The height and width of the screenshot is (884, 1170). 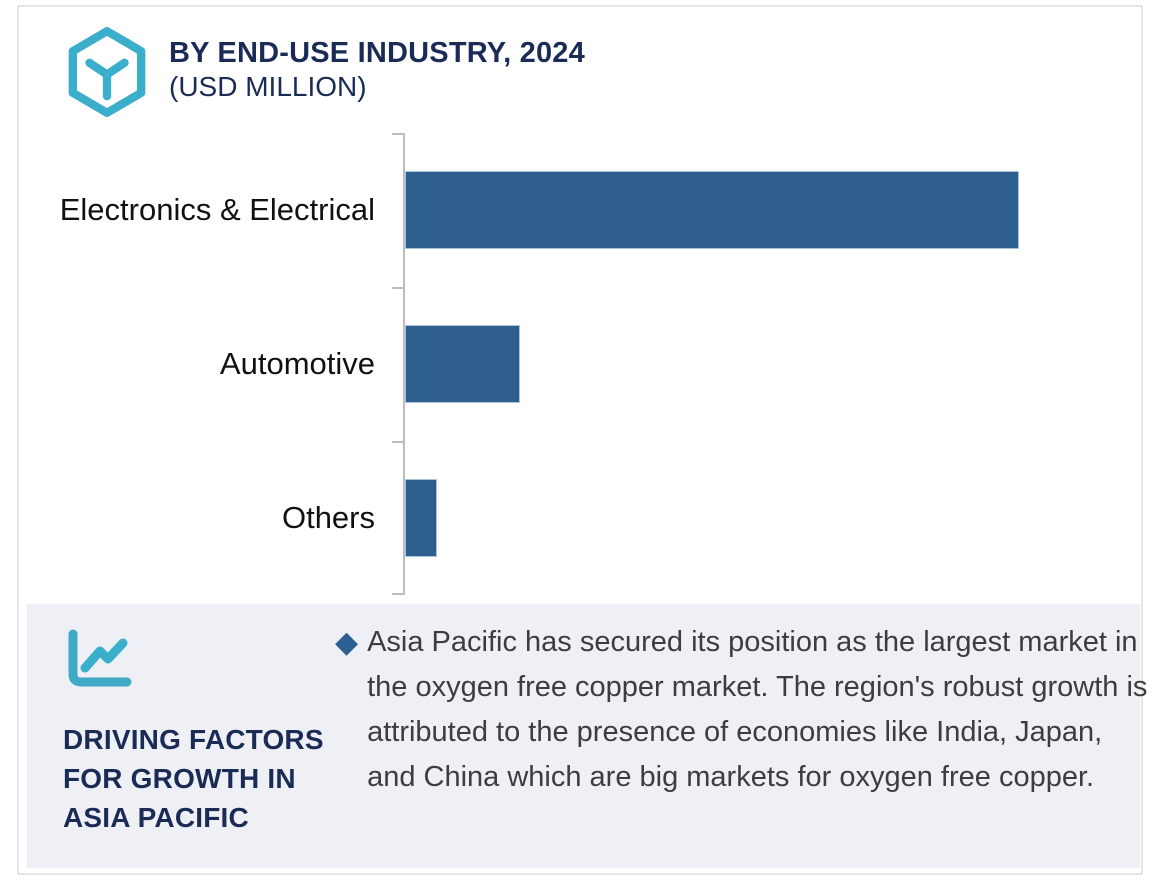 I want to click on chart-title: BY END-USE INDUSTRY, 2024, so click(x=377, y=53).